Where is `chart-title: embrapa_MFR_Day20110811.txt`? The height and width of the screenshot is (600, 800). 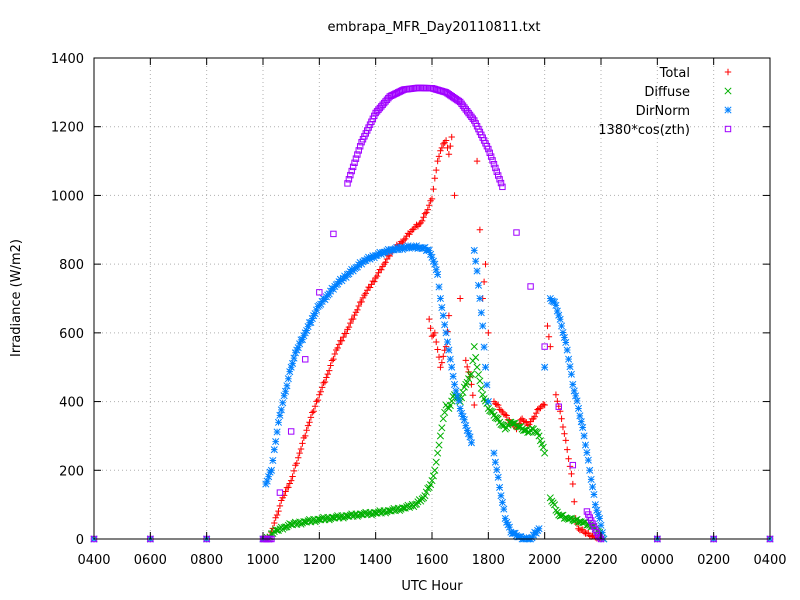 chart-title: embrapa_MFR_Day20110811.txt is located at coordinates (433, 27).